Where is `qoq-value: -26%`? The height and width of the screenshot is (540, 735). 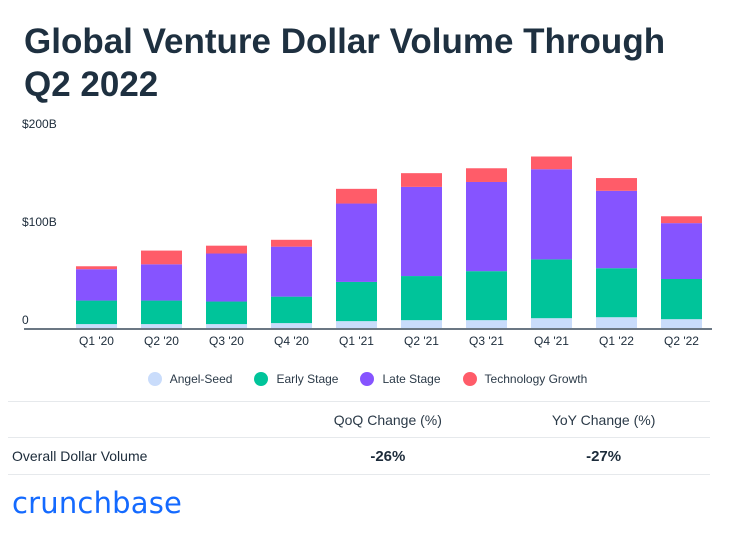
qoq-value: -26% is located at coordinates (388, 456).